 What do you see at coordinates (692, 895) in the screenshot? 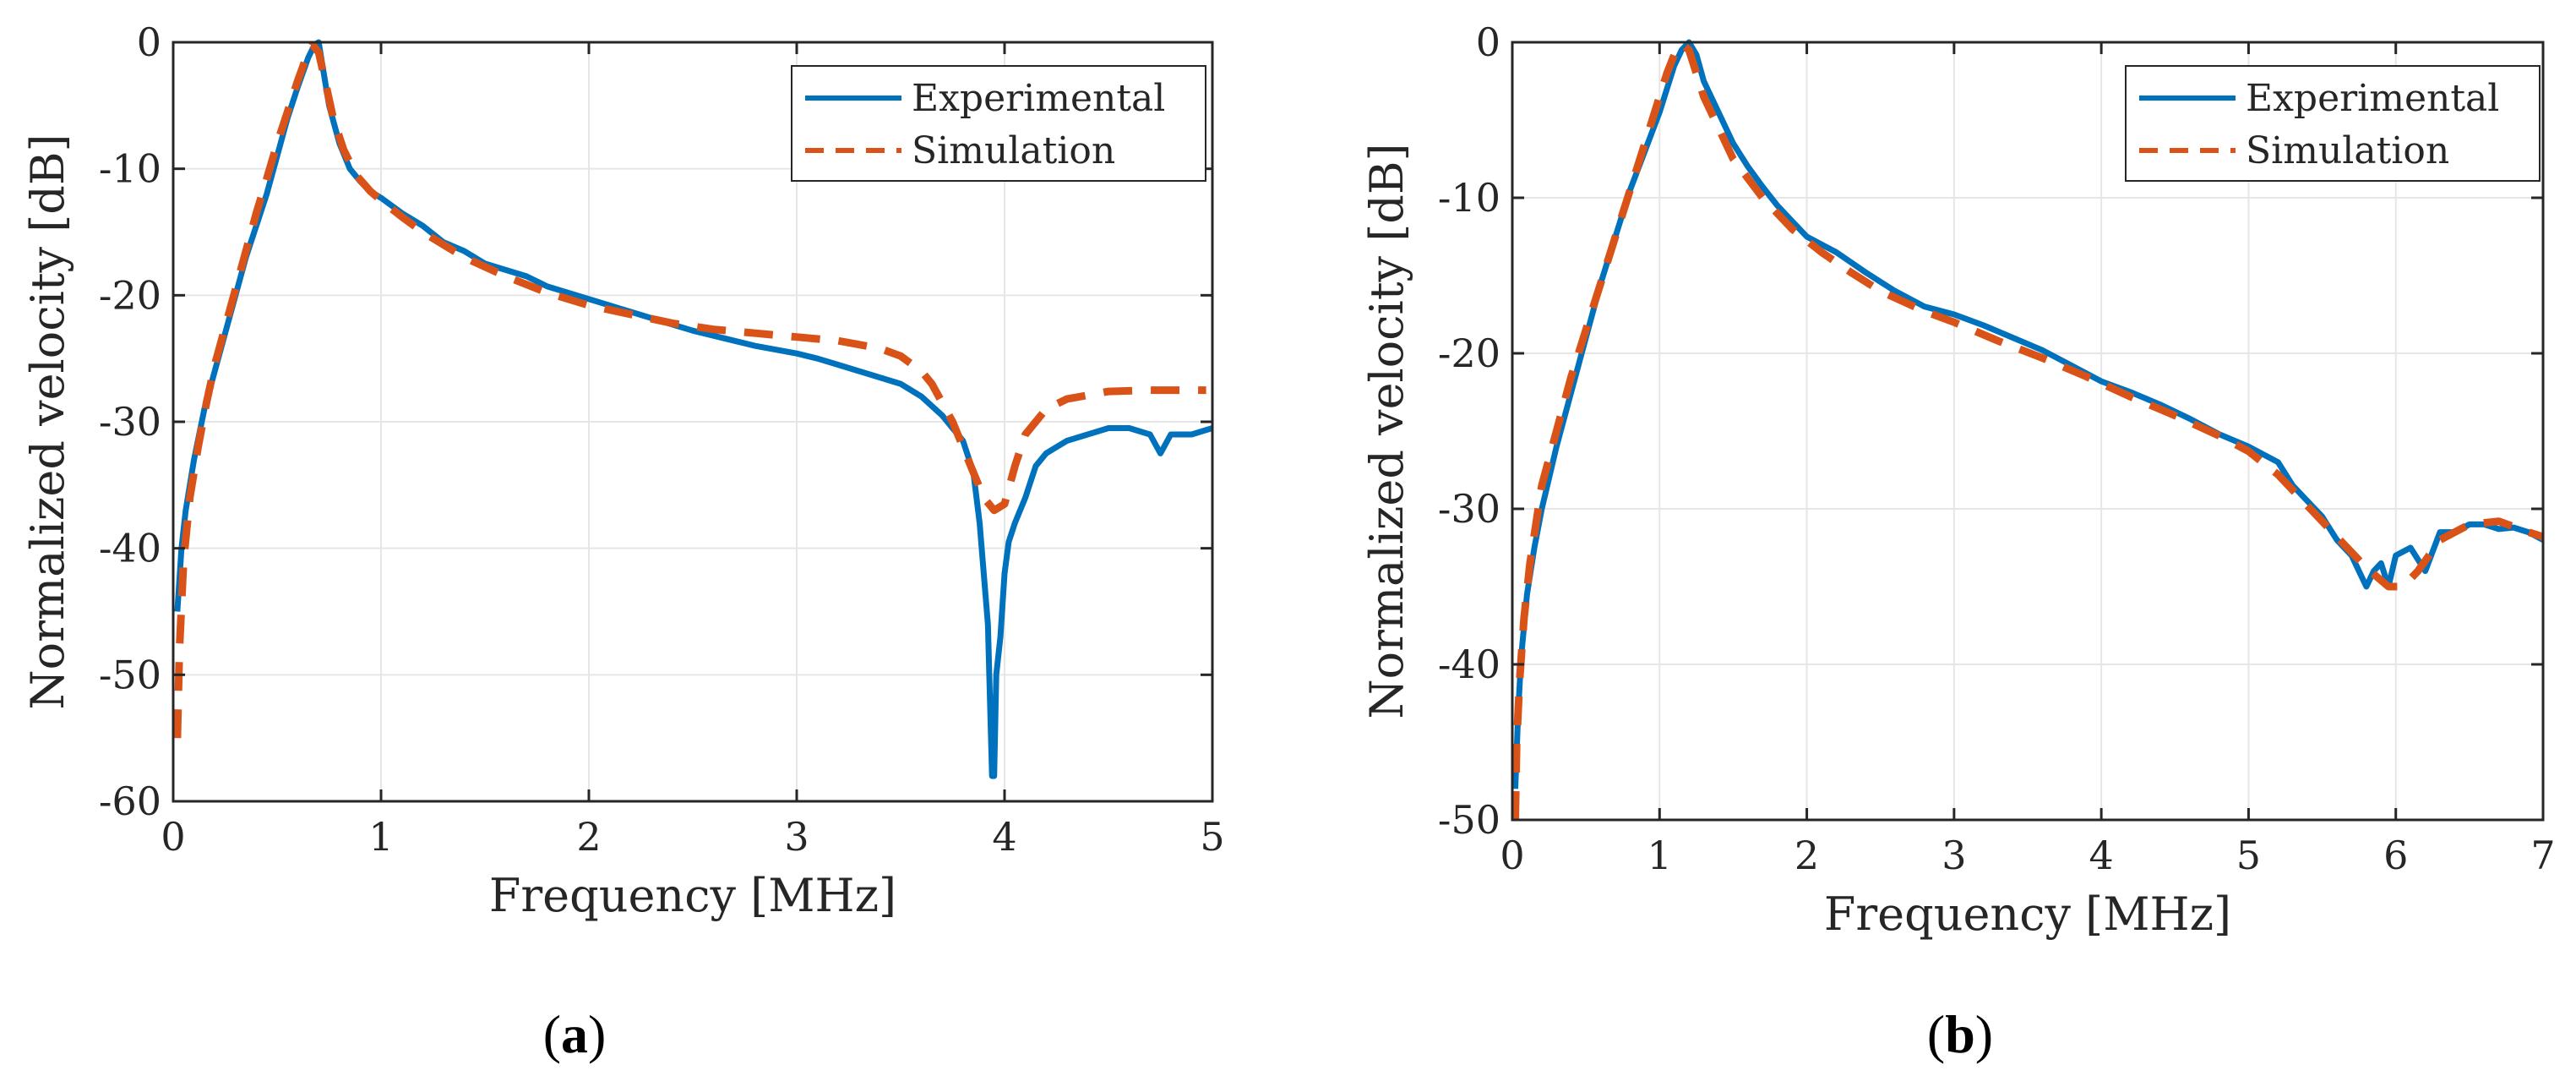
I see `x-axis-label-a: Frequency [MHz]` at bounding box center [692, 895].